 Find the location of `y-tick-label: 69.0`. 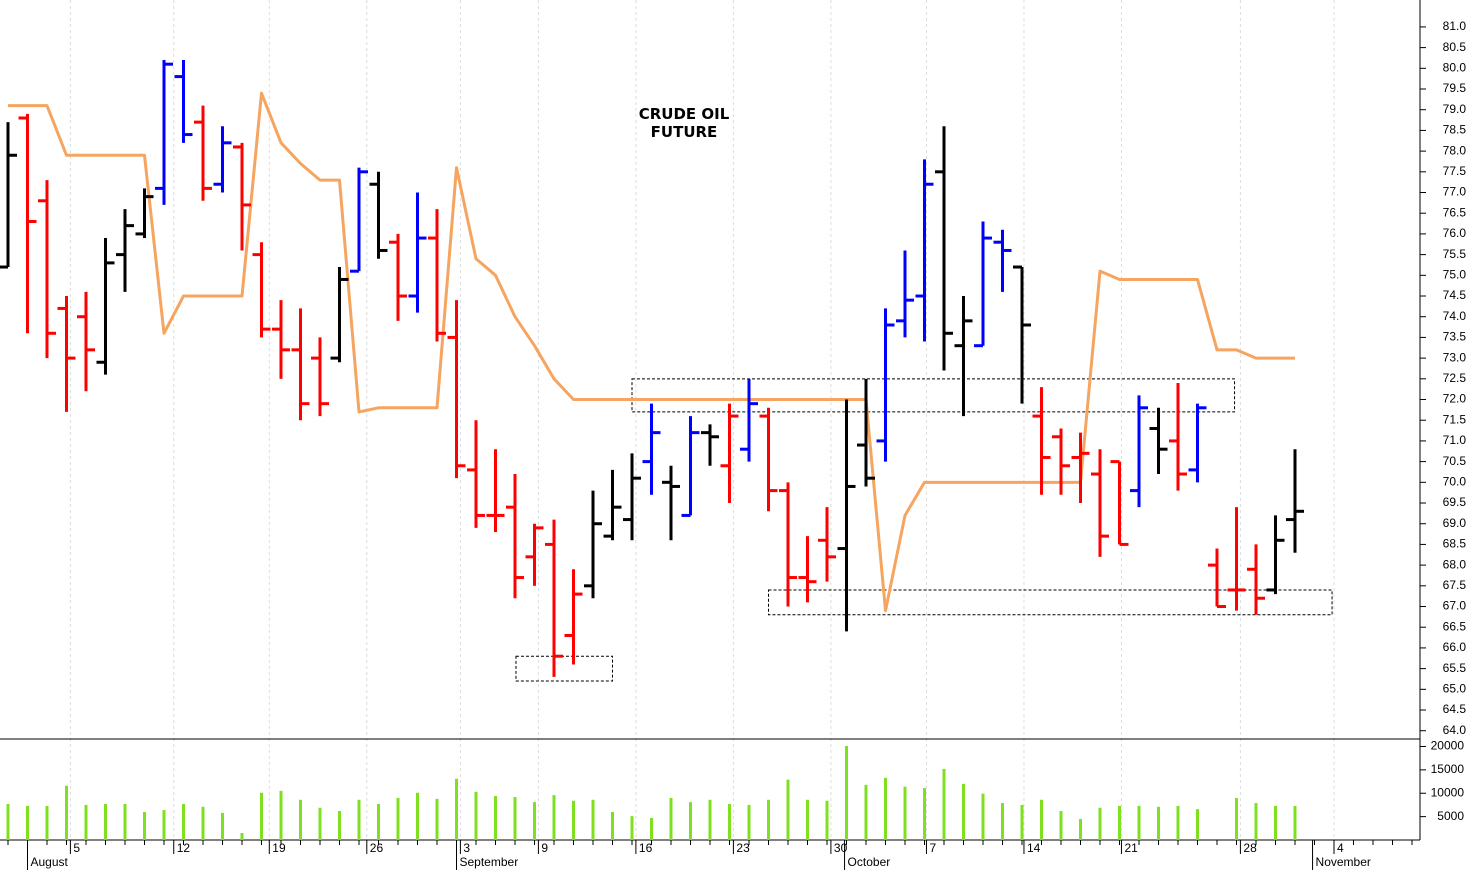

y-tick-label: 69.0 is located at coordinates (1455, 523).